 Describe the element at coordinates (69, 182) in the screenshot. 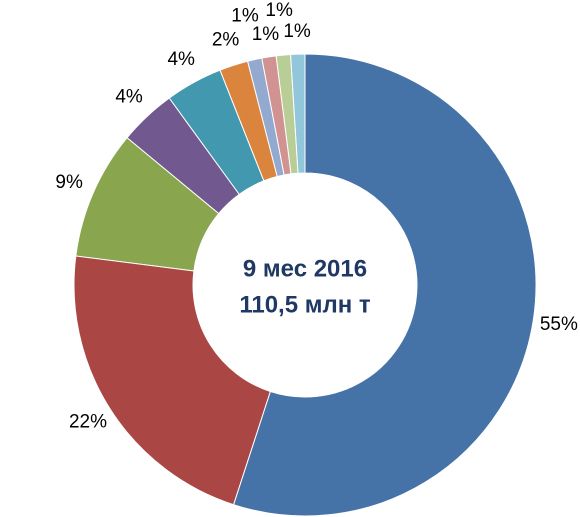

I see `data-label: 9%` at that location.